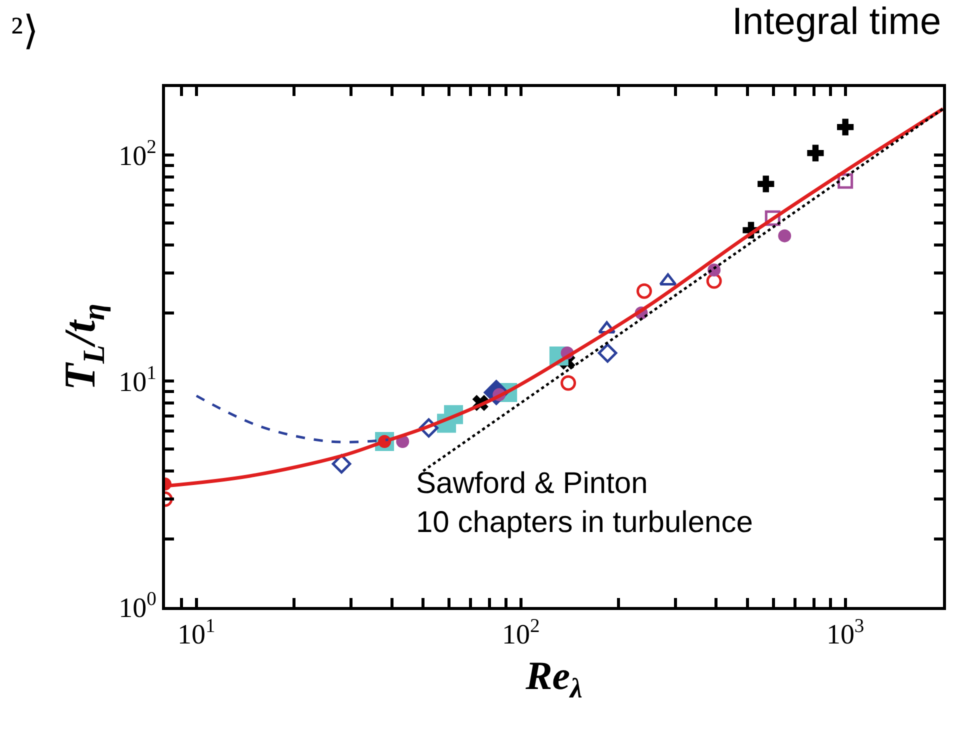  What do you see at coordinates (521, 633) in the screenshot?
I see `x-tick-label: 10$^{2}$` at bounding box center [521, 633].